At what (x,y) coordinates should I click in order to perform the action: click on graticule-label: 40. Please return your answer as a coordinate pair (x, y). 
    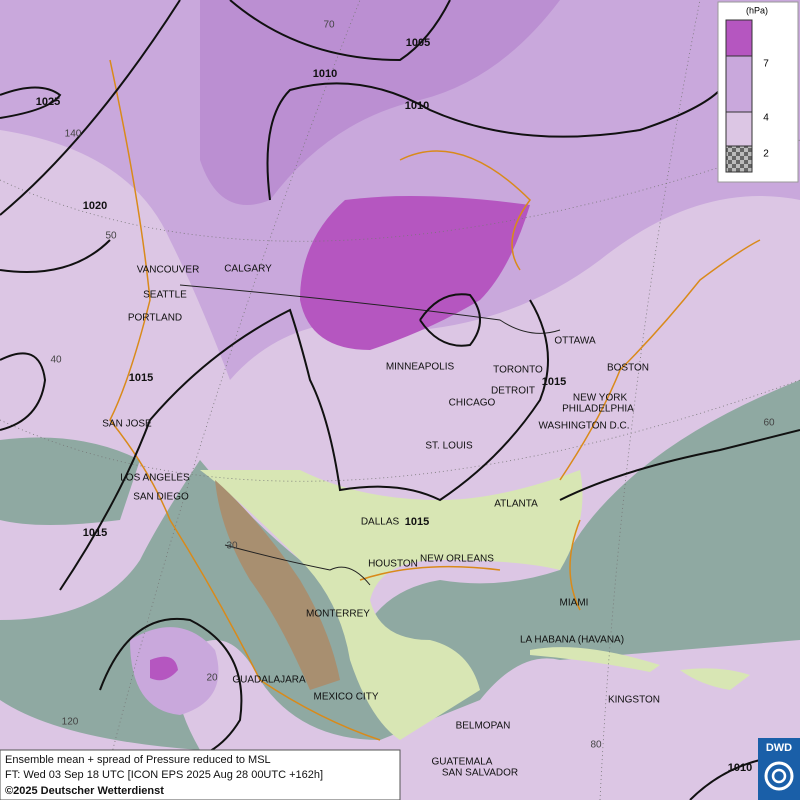
    Looking at the image, I should click on (56, 360).